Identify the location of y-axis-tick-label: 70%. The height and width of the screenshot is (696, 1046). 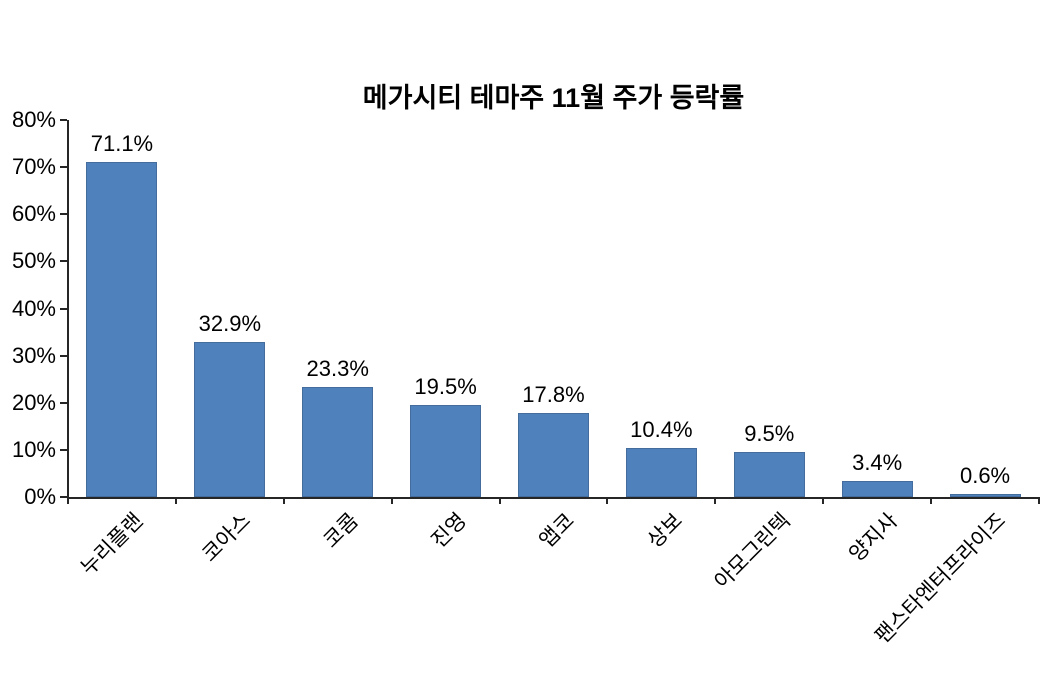
(33, 167).